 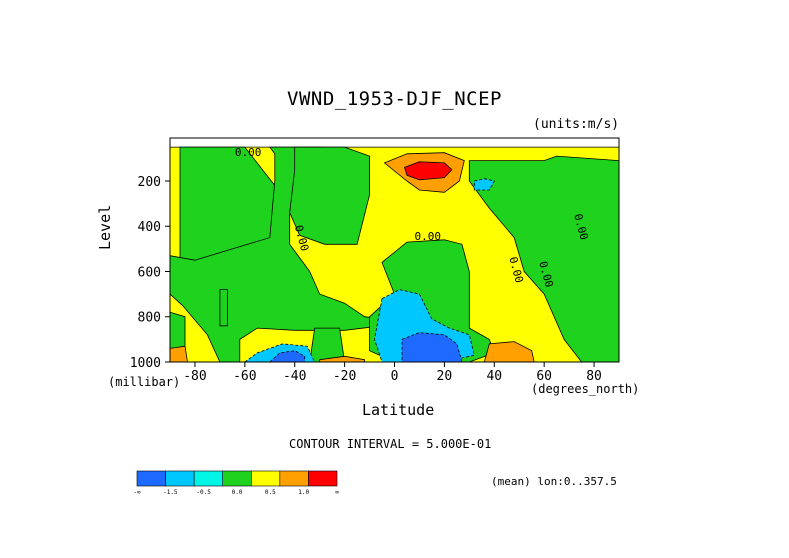 What do you see at coordinates (554, 481) in the screenshot?
I see `mean-text: (mean) lon:0..357.5` at bounding box center [554, 481].